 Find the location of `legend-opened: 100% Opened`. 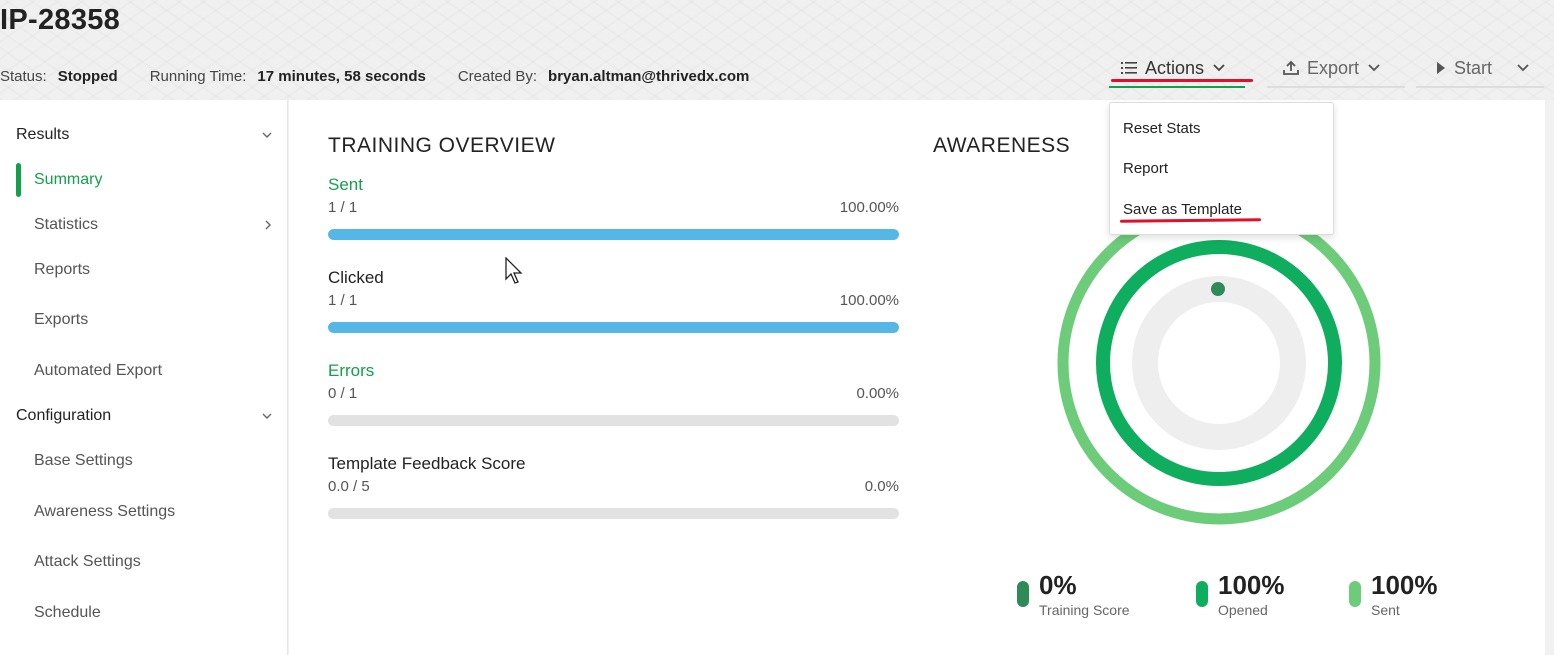

legend-opened: 100% Opened is located at coordinates (1240, 594).